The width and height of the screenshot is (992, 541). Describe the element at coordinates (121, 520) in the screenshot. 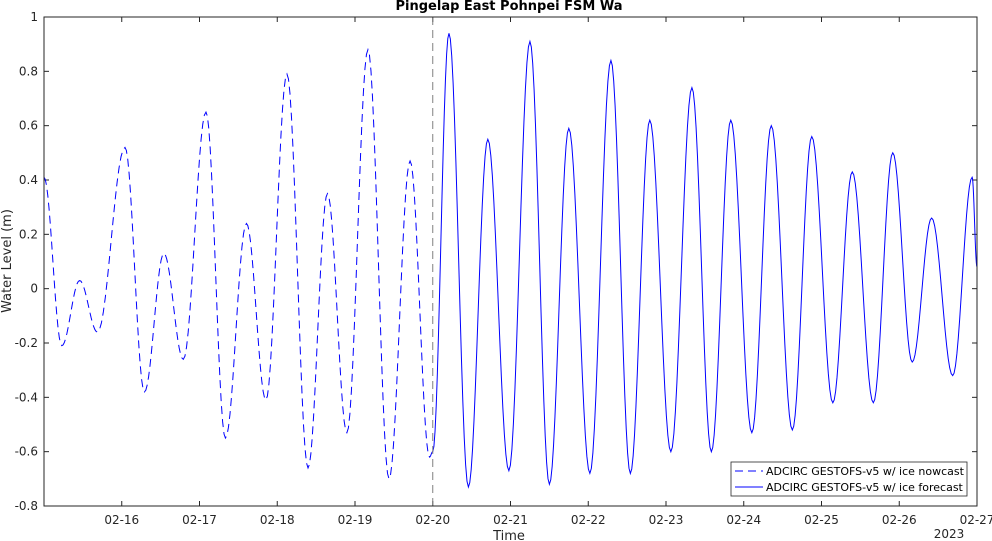

I see `x-tick-label: 02-16` at that location.